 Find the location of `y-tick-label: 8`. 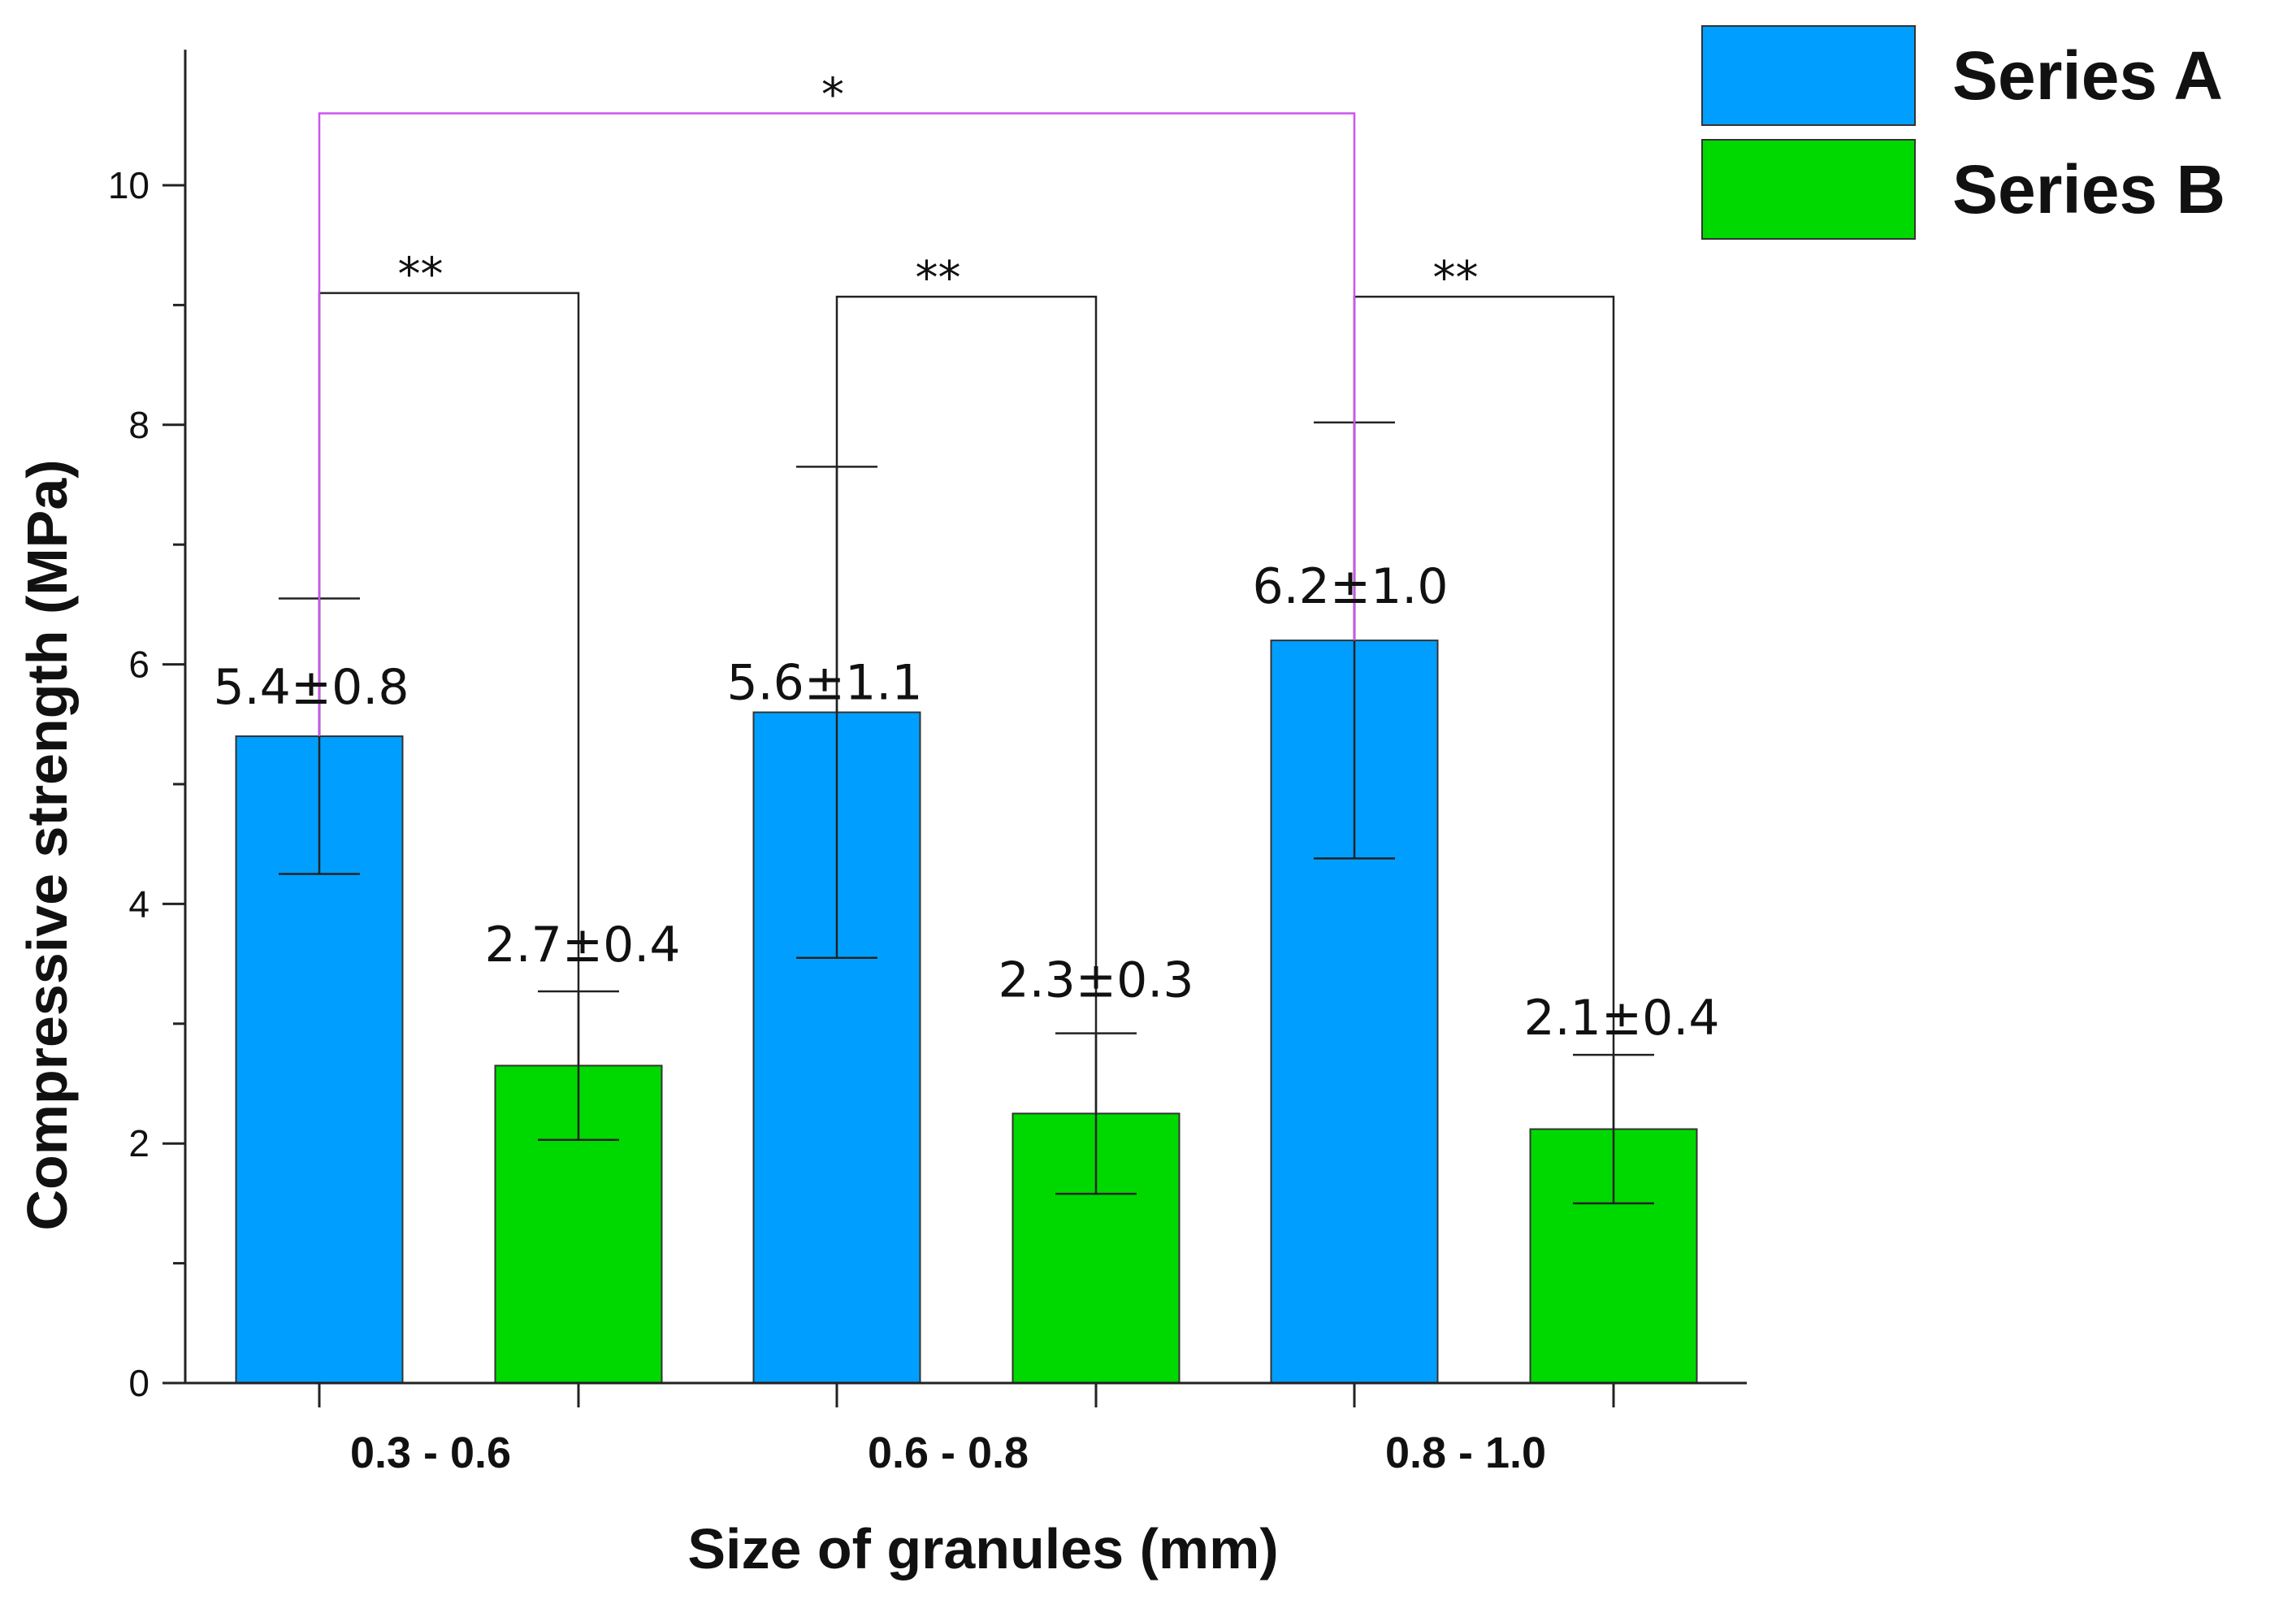

y-tick-label: 8 is located at coordinates (138, 425).